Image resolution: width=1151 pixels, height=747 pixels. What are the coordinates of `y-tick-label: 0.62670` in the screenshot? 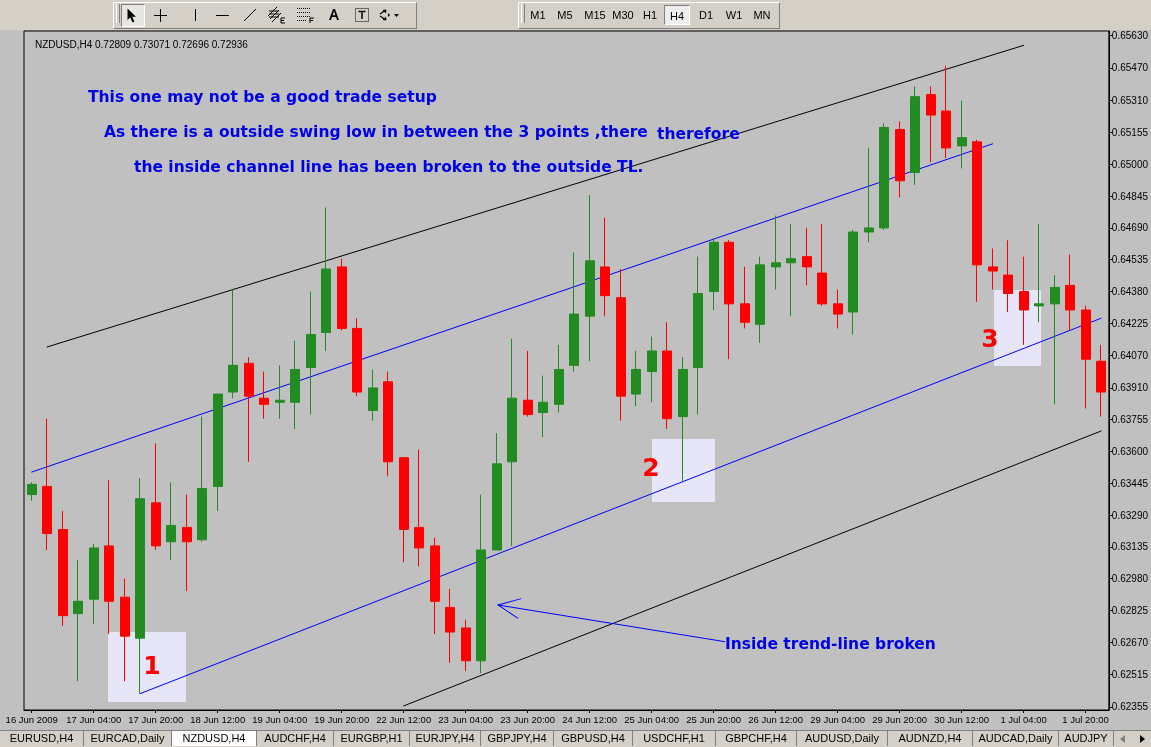 It's located at (1130, 642).